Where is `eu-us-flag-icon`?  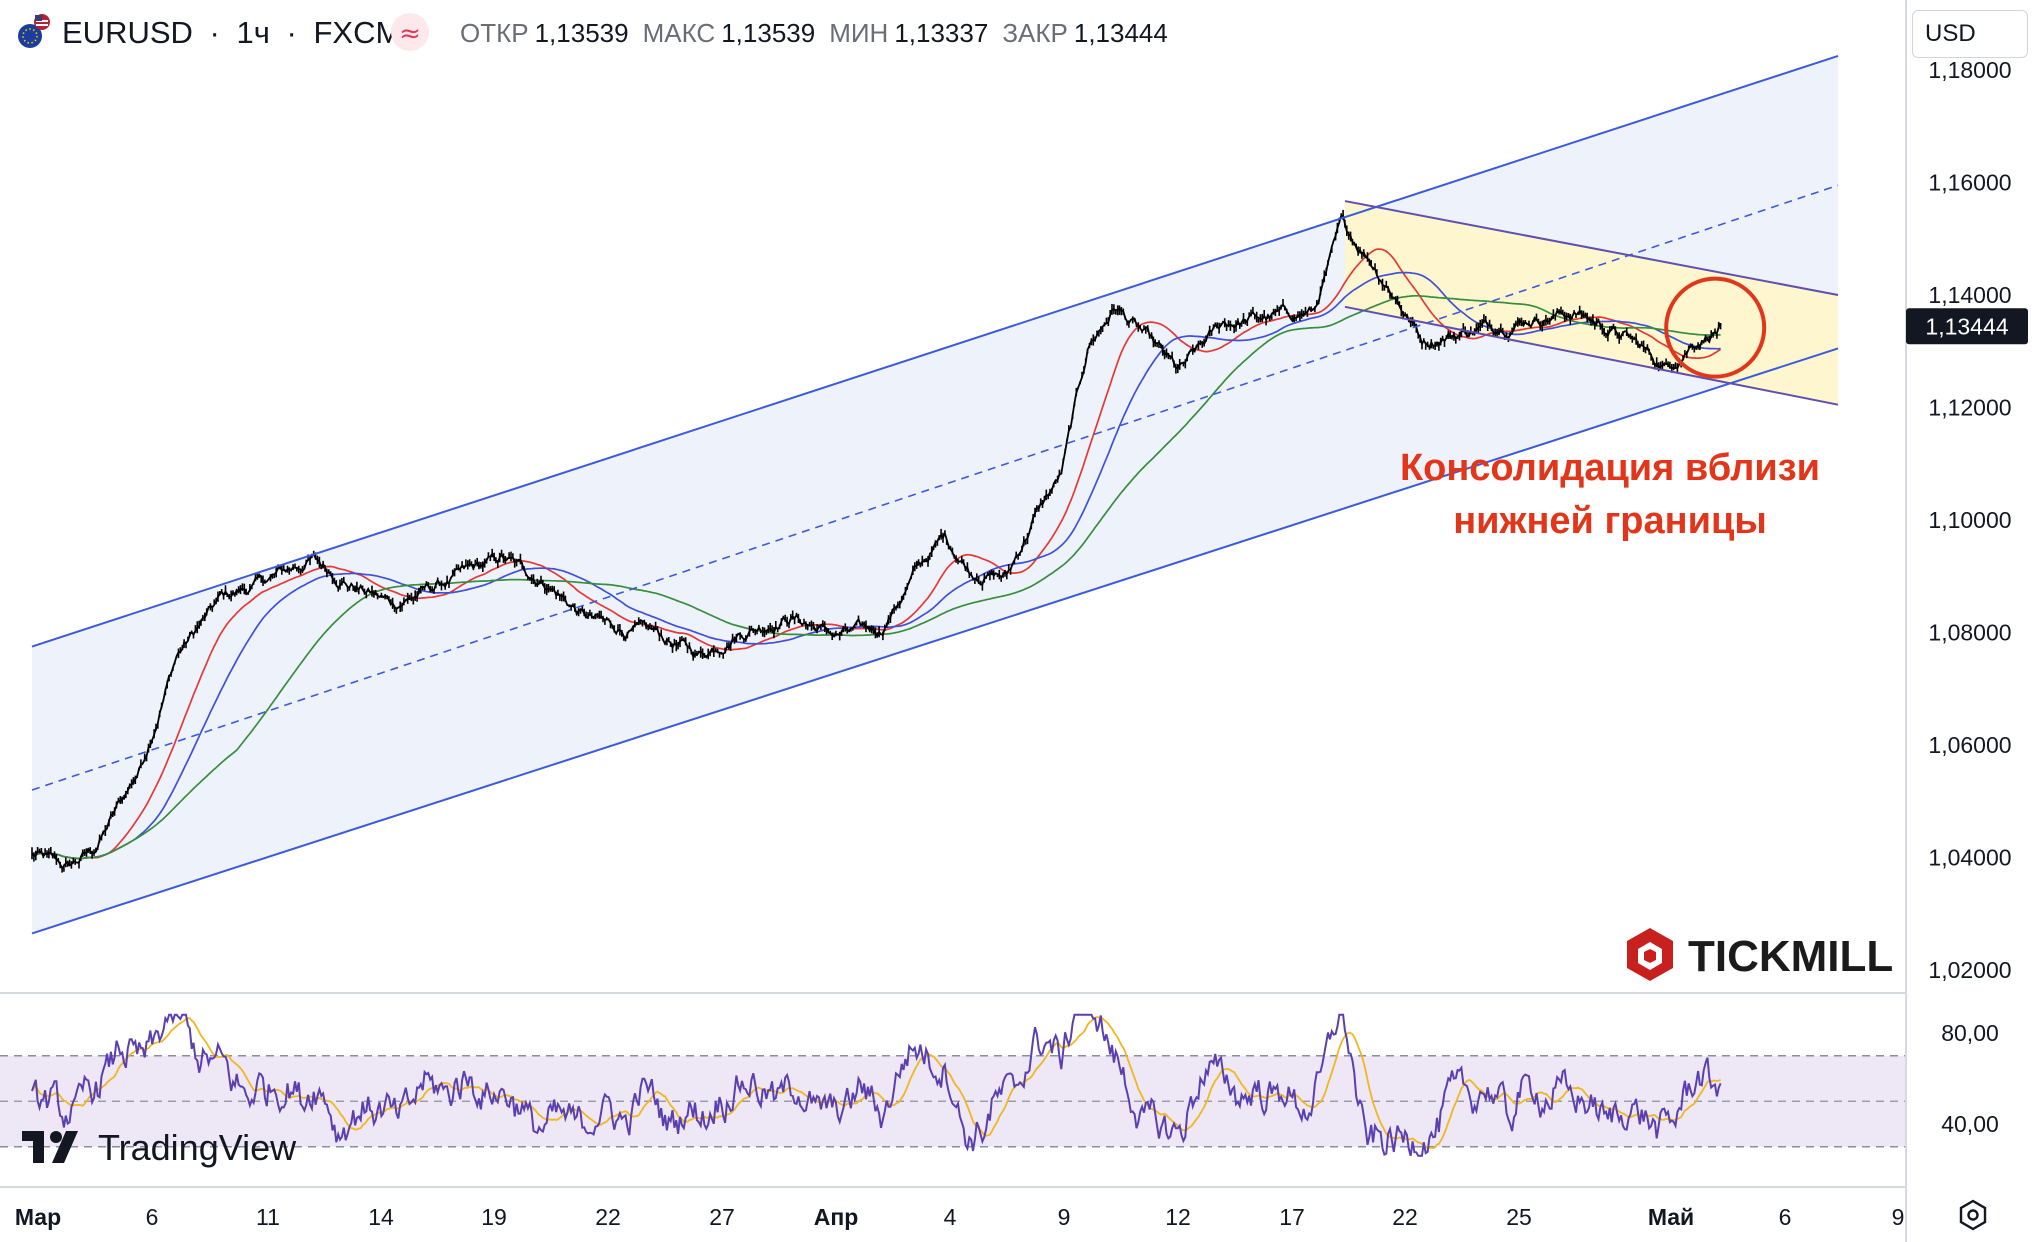
eu-us-flag-icon is located at coordinates (34, 31).